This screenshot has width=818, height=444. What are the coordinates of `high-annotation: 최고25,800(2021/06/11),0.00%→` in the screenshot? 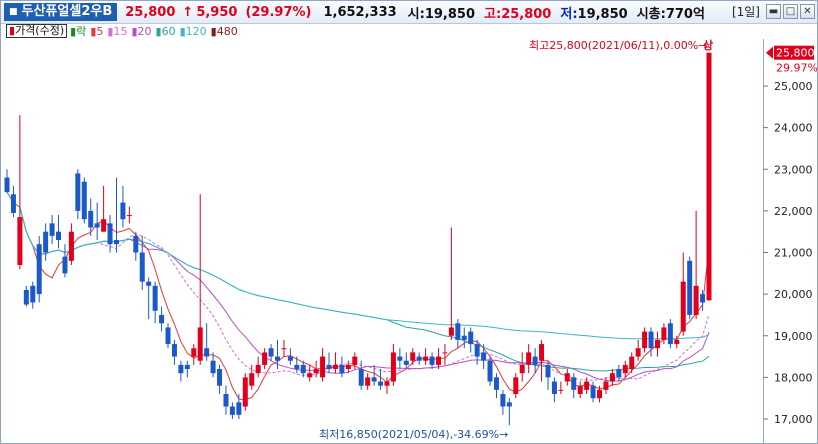 It's located at (618, 45).